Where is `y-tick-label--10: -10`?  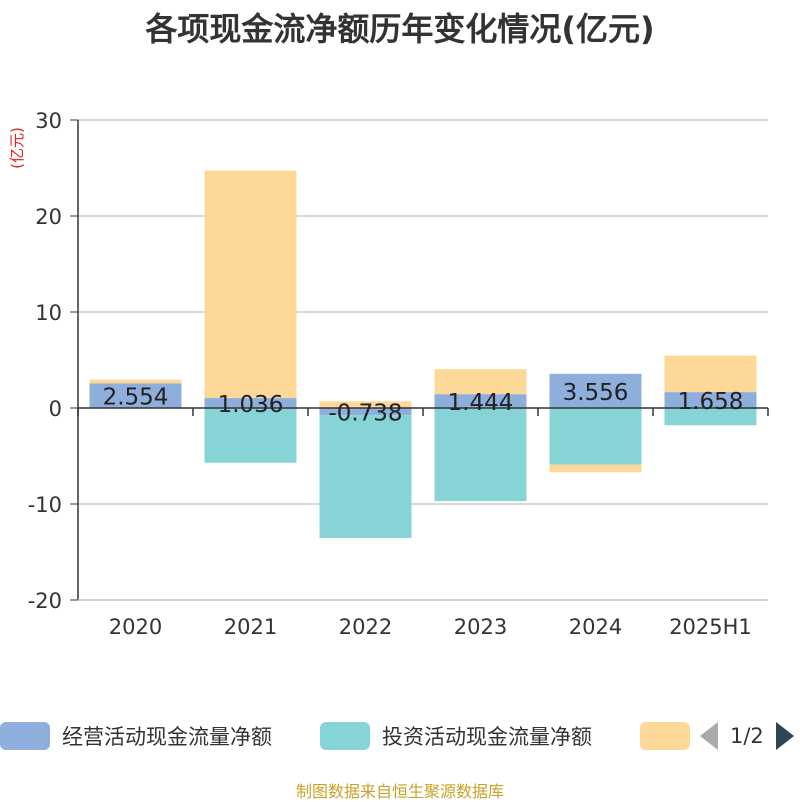 y-tick-label--10: -10 is located at coordinates (45, 505).